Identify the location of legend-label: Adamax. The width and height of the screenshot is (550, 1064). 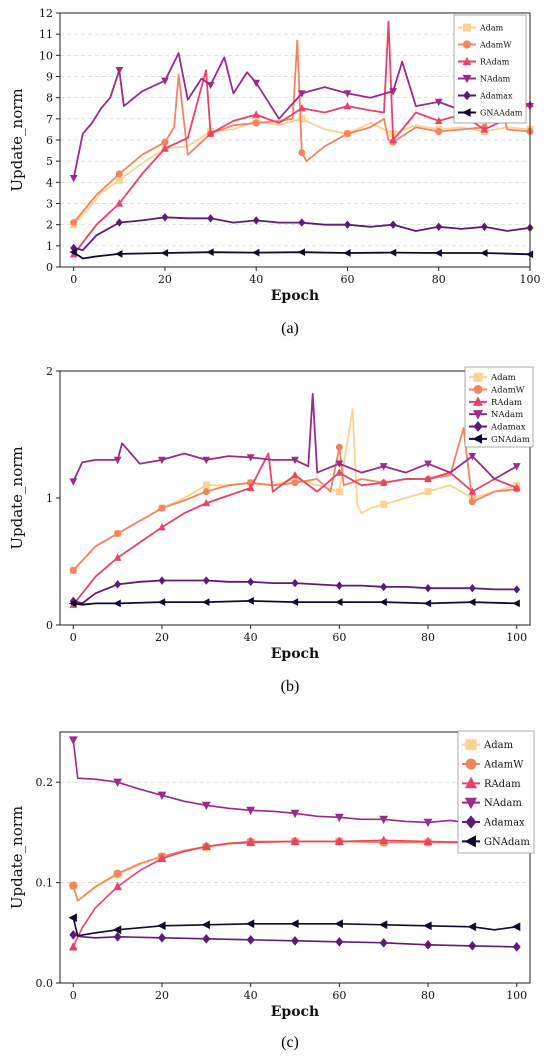
(508, 427).